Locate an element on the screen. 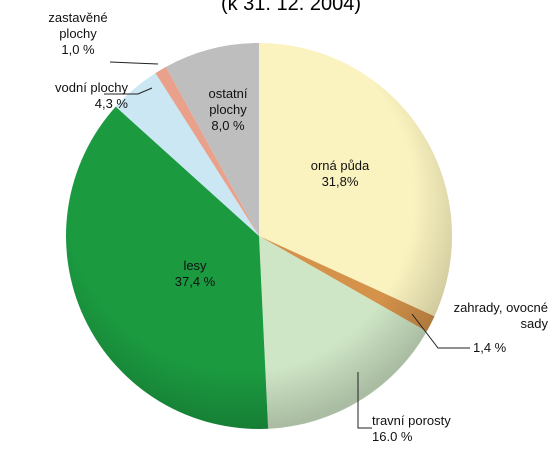 This screenshot has height=452, width=552. category-label: vodní plochy is located at coordinates (91, 87).